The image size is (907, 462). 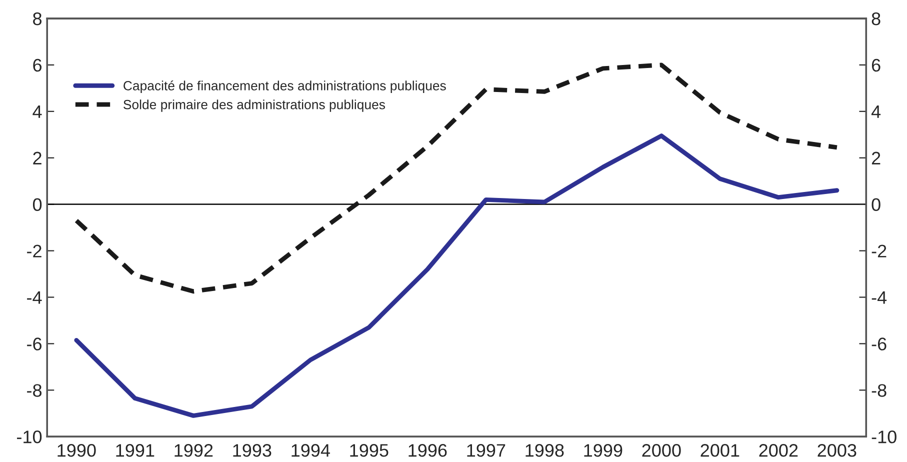 I want to click on y2-tick-label: 4, so click(x=876, y=112).